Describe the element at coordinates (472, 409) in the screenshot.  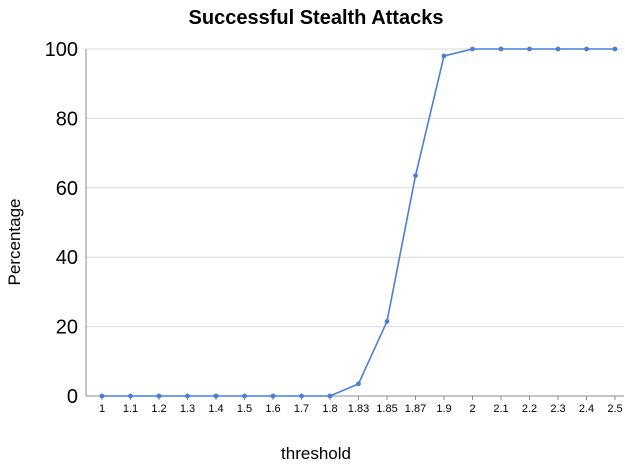
I see `x-tick-label: 2` at that location.